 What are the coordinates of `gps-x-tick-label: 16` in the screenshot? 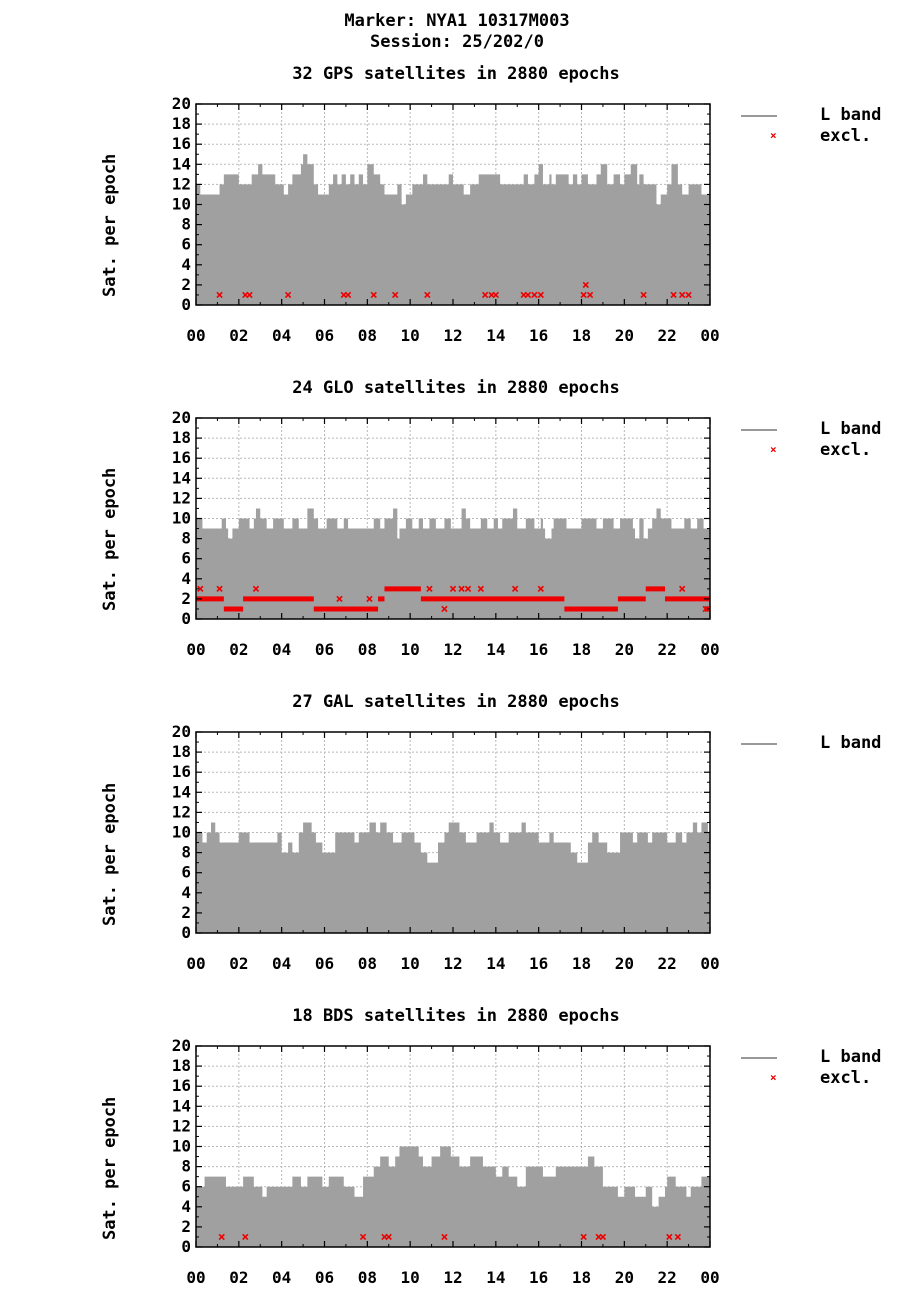 It's located at (538, 335).